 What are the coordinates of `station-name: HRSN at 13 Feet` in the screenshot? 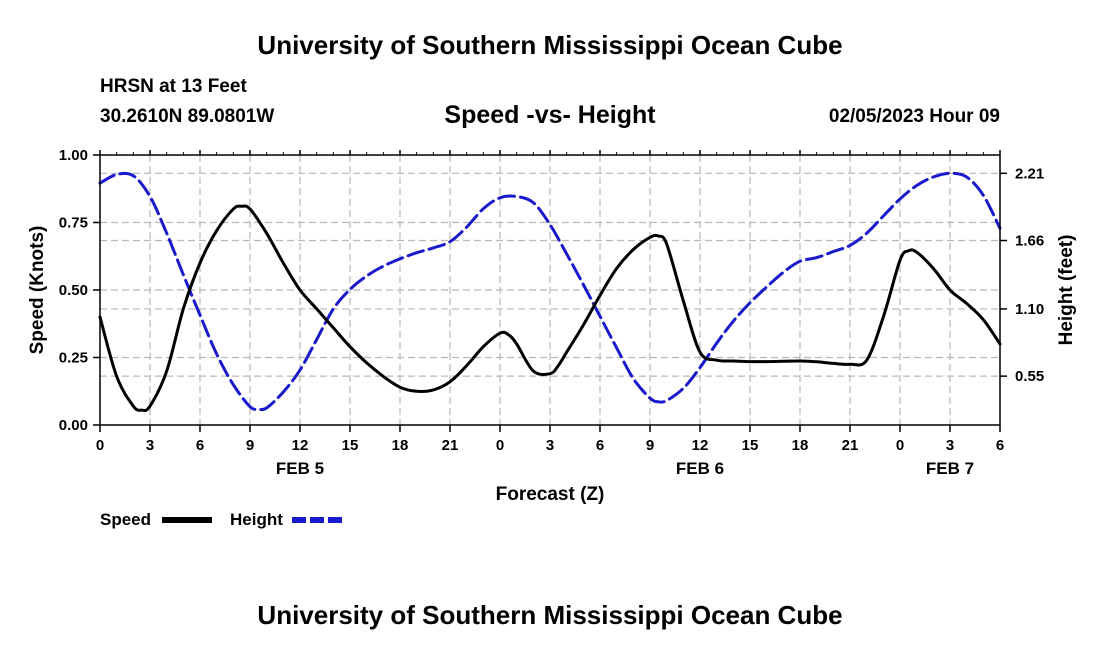 It's located at (173, 86).